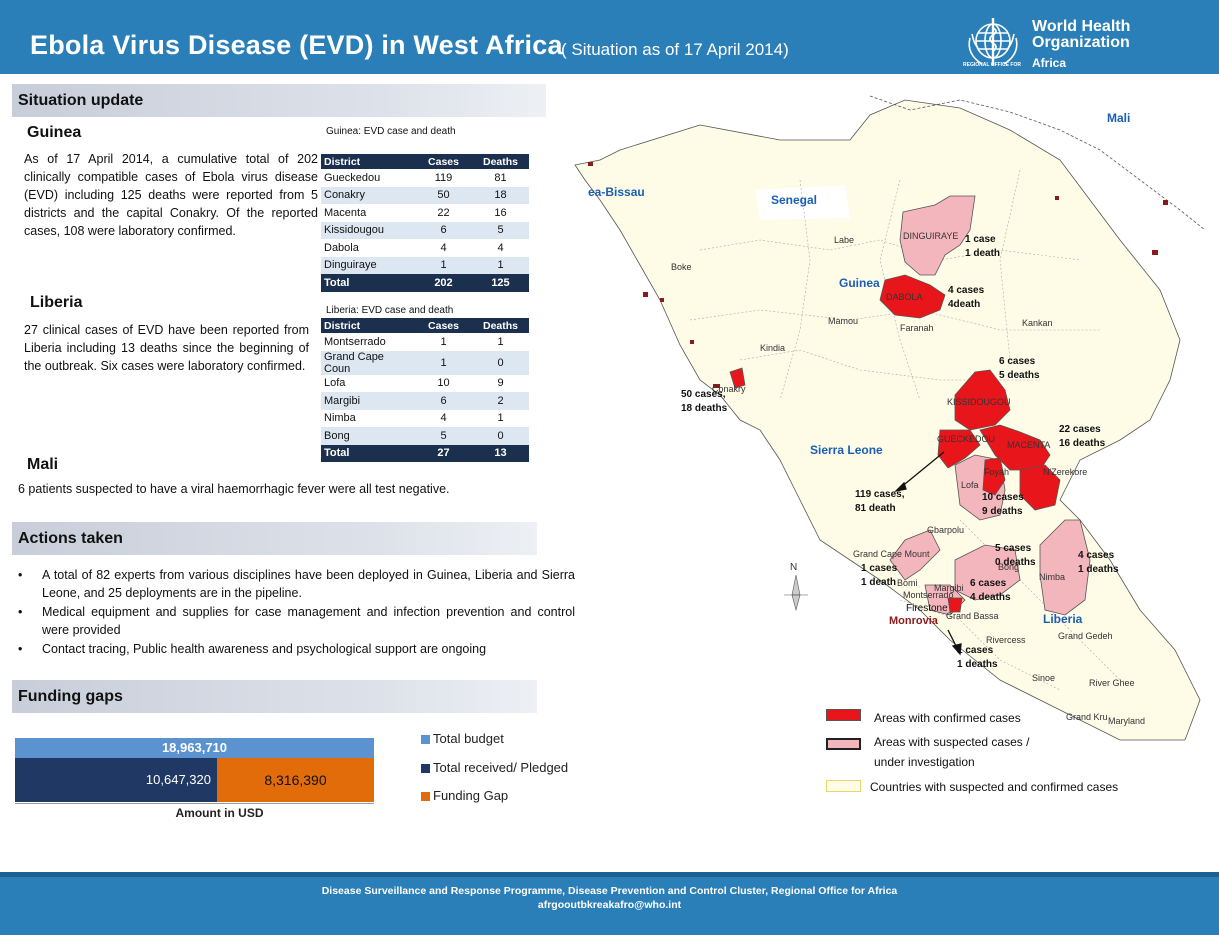  Describe the element at coordinates (425, 796) in the screenshot. I see `legend-swatch-gap` at that location.